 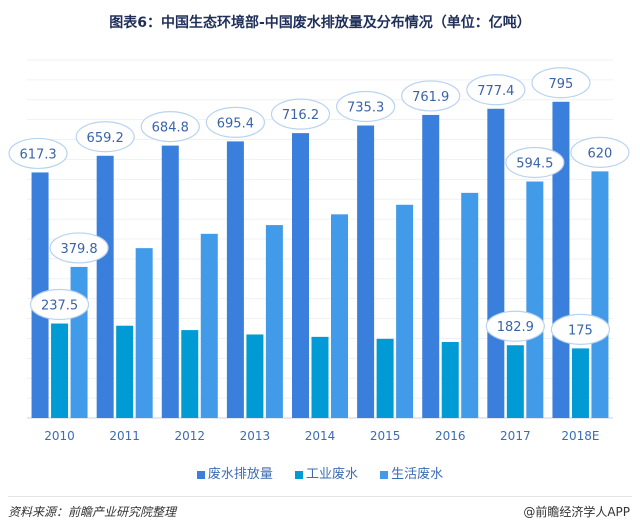 I want to click on x-tick-label: 2016, so click(x=450, y=436).